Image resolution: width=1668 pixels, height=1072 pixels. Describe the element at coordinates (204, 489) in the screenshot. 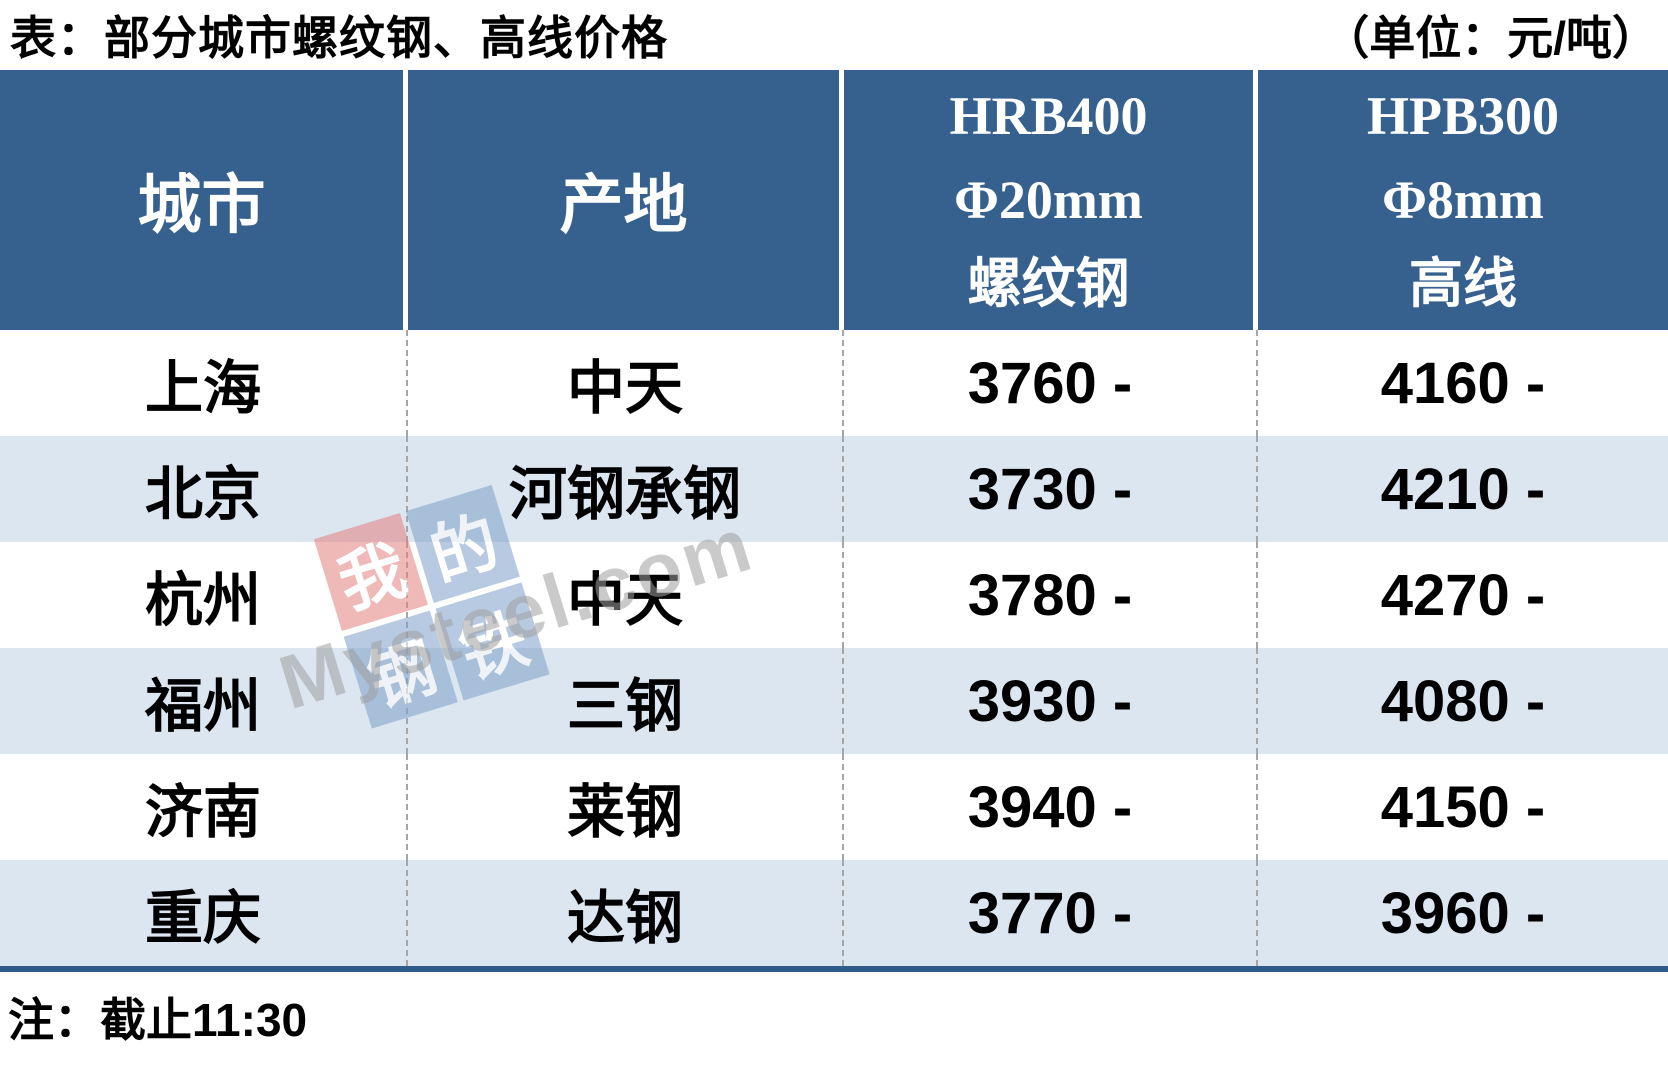

I see `city-cell: 北京` at that location.